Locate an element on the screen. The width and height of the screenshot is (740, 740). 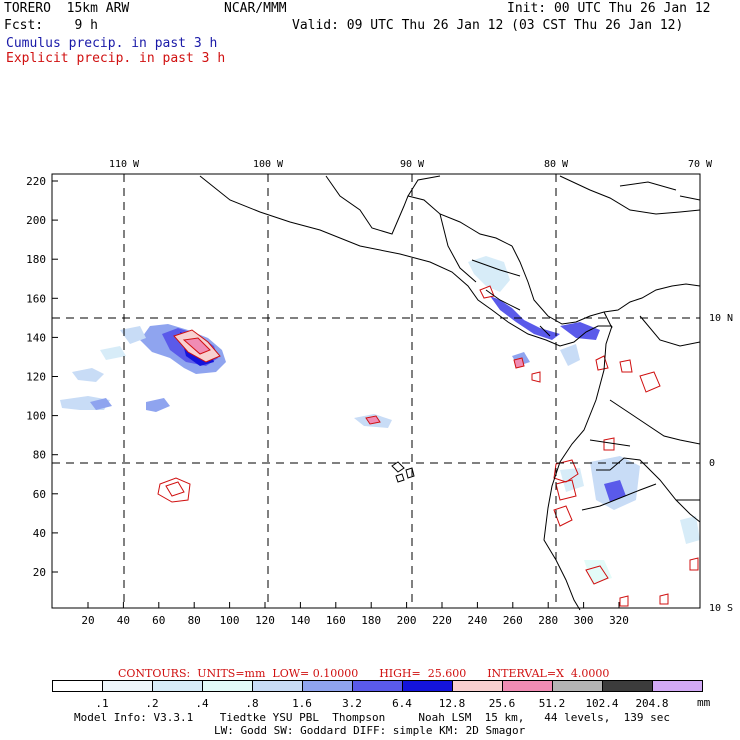
coastline-caribbean is located at coordinates (606, 285).